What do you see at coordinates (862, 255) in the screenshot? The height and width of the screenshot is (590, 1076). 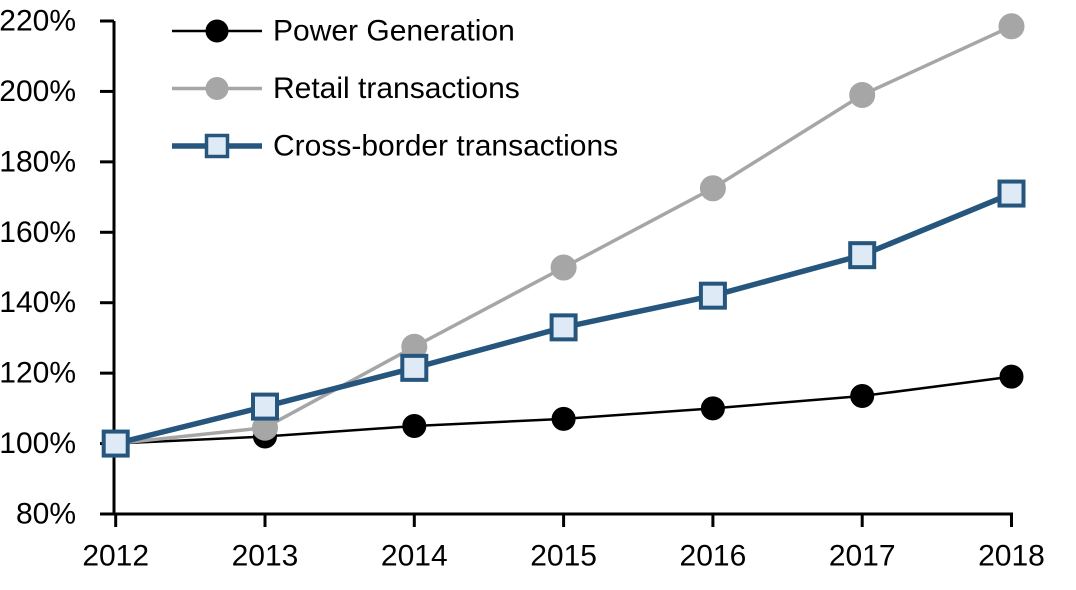 I see `data-point-cross-border-transactions-2017` at bounding box center [862, 255].